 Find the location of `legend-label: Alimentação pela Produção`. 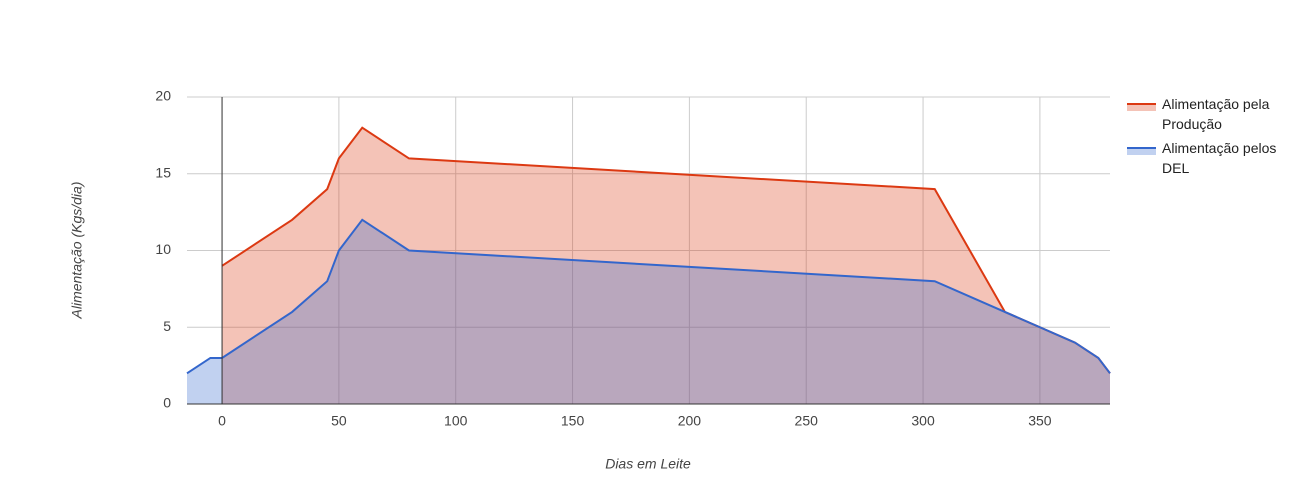

legend-label: Alimentação pela Produção is located at coordinates (1216, 114).